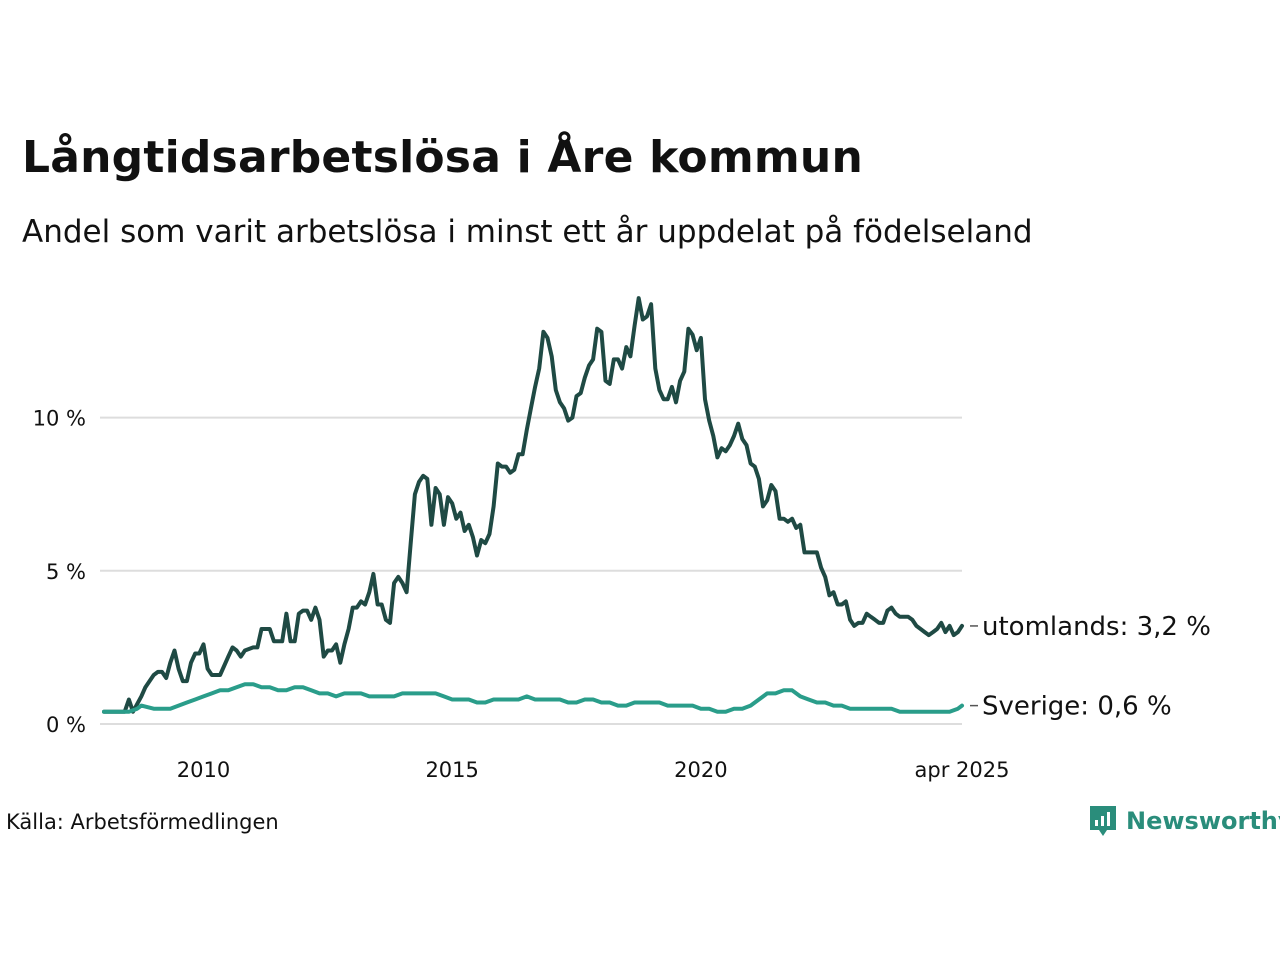 The height and width of the screenshot is (960, 1280). What do you see at coordinates (203, 770) in the screenshot?
I see `x-tick-label: 2010` at bounding box center [203, 770].